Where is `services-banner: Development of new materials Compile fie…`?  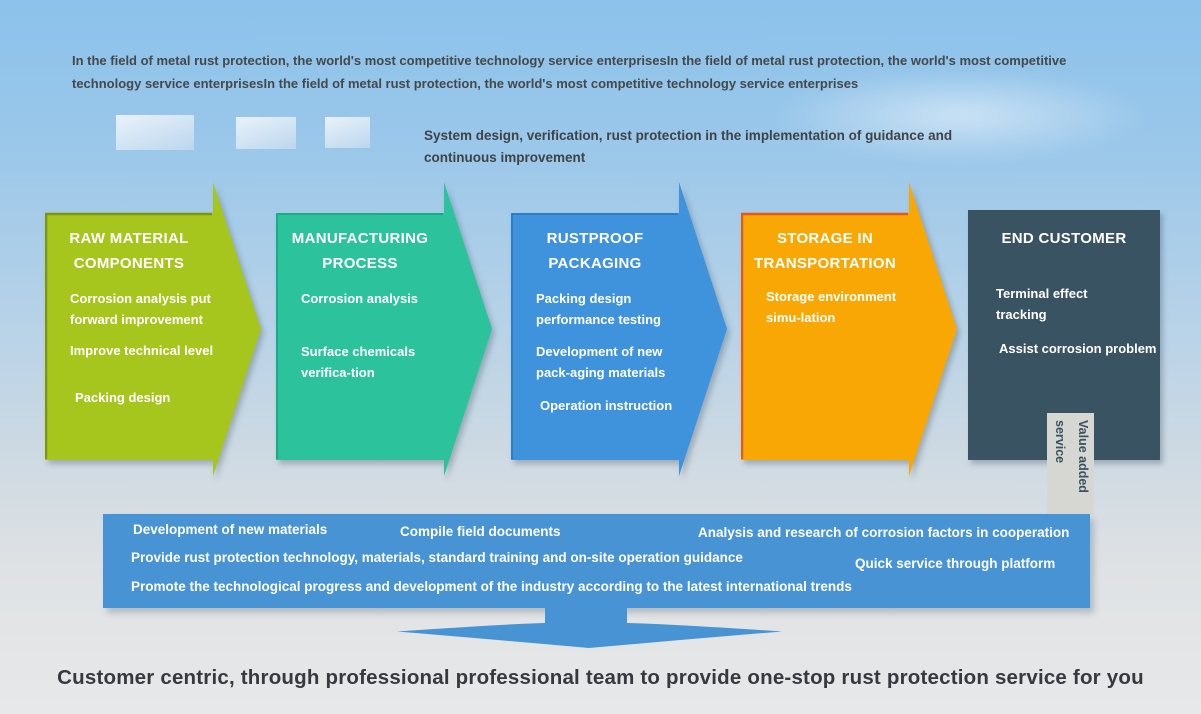 services-banner: Development of new materials Compile fie… is located at coordinates (596, 561).